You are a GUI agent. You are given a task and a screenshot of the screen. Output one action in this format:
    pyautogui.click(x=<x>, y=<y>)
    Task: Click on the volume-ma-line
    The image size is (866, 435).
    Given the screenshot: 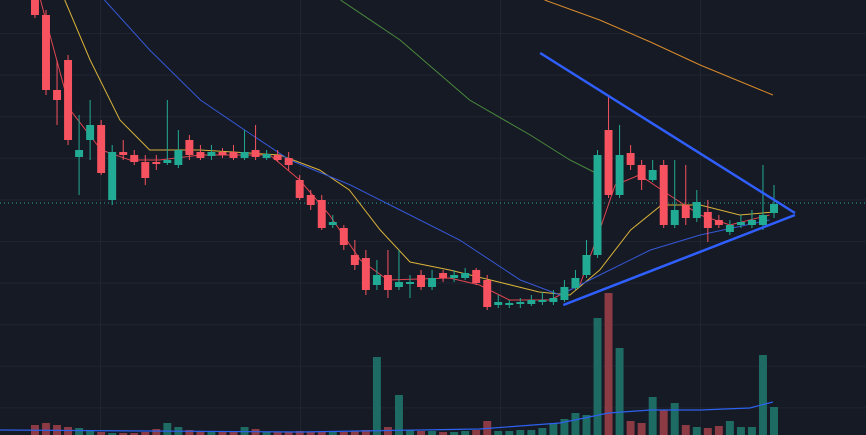 What is the action you would take?
    pyautogui.click(x=387, y=417)
    